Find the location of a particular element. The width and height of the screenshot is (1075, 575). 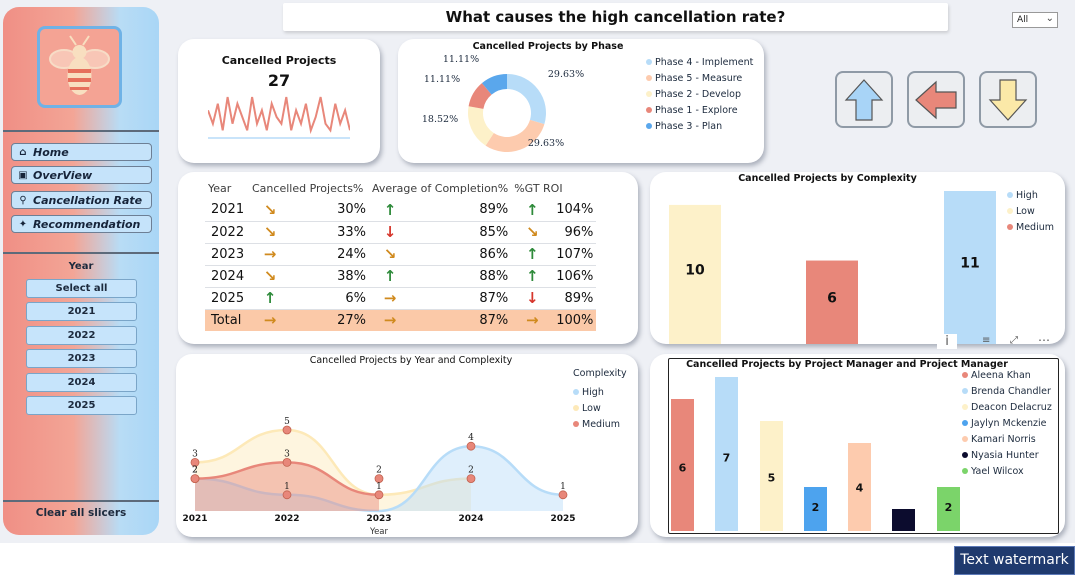

up-arrow-button is located at coordinates (864, 99).